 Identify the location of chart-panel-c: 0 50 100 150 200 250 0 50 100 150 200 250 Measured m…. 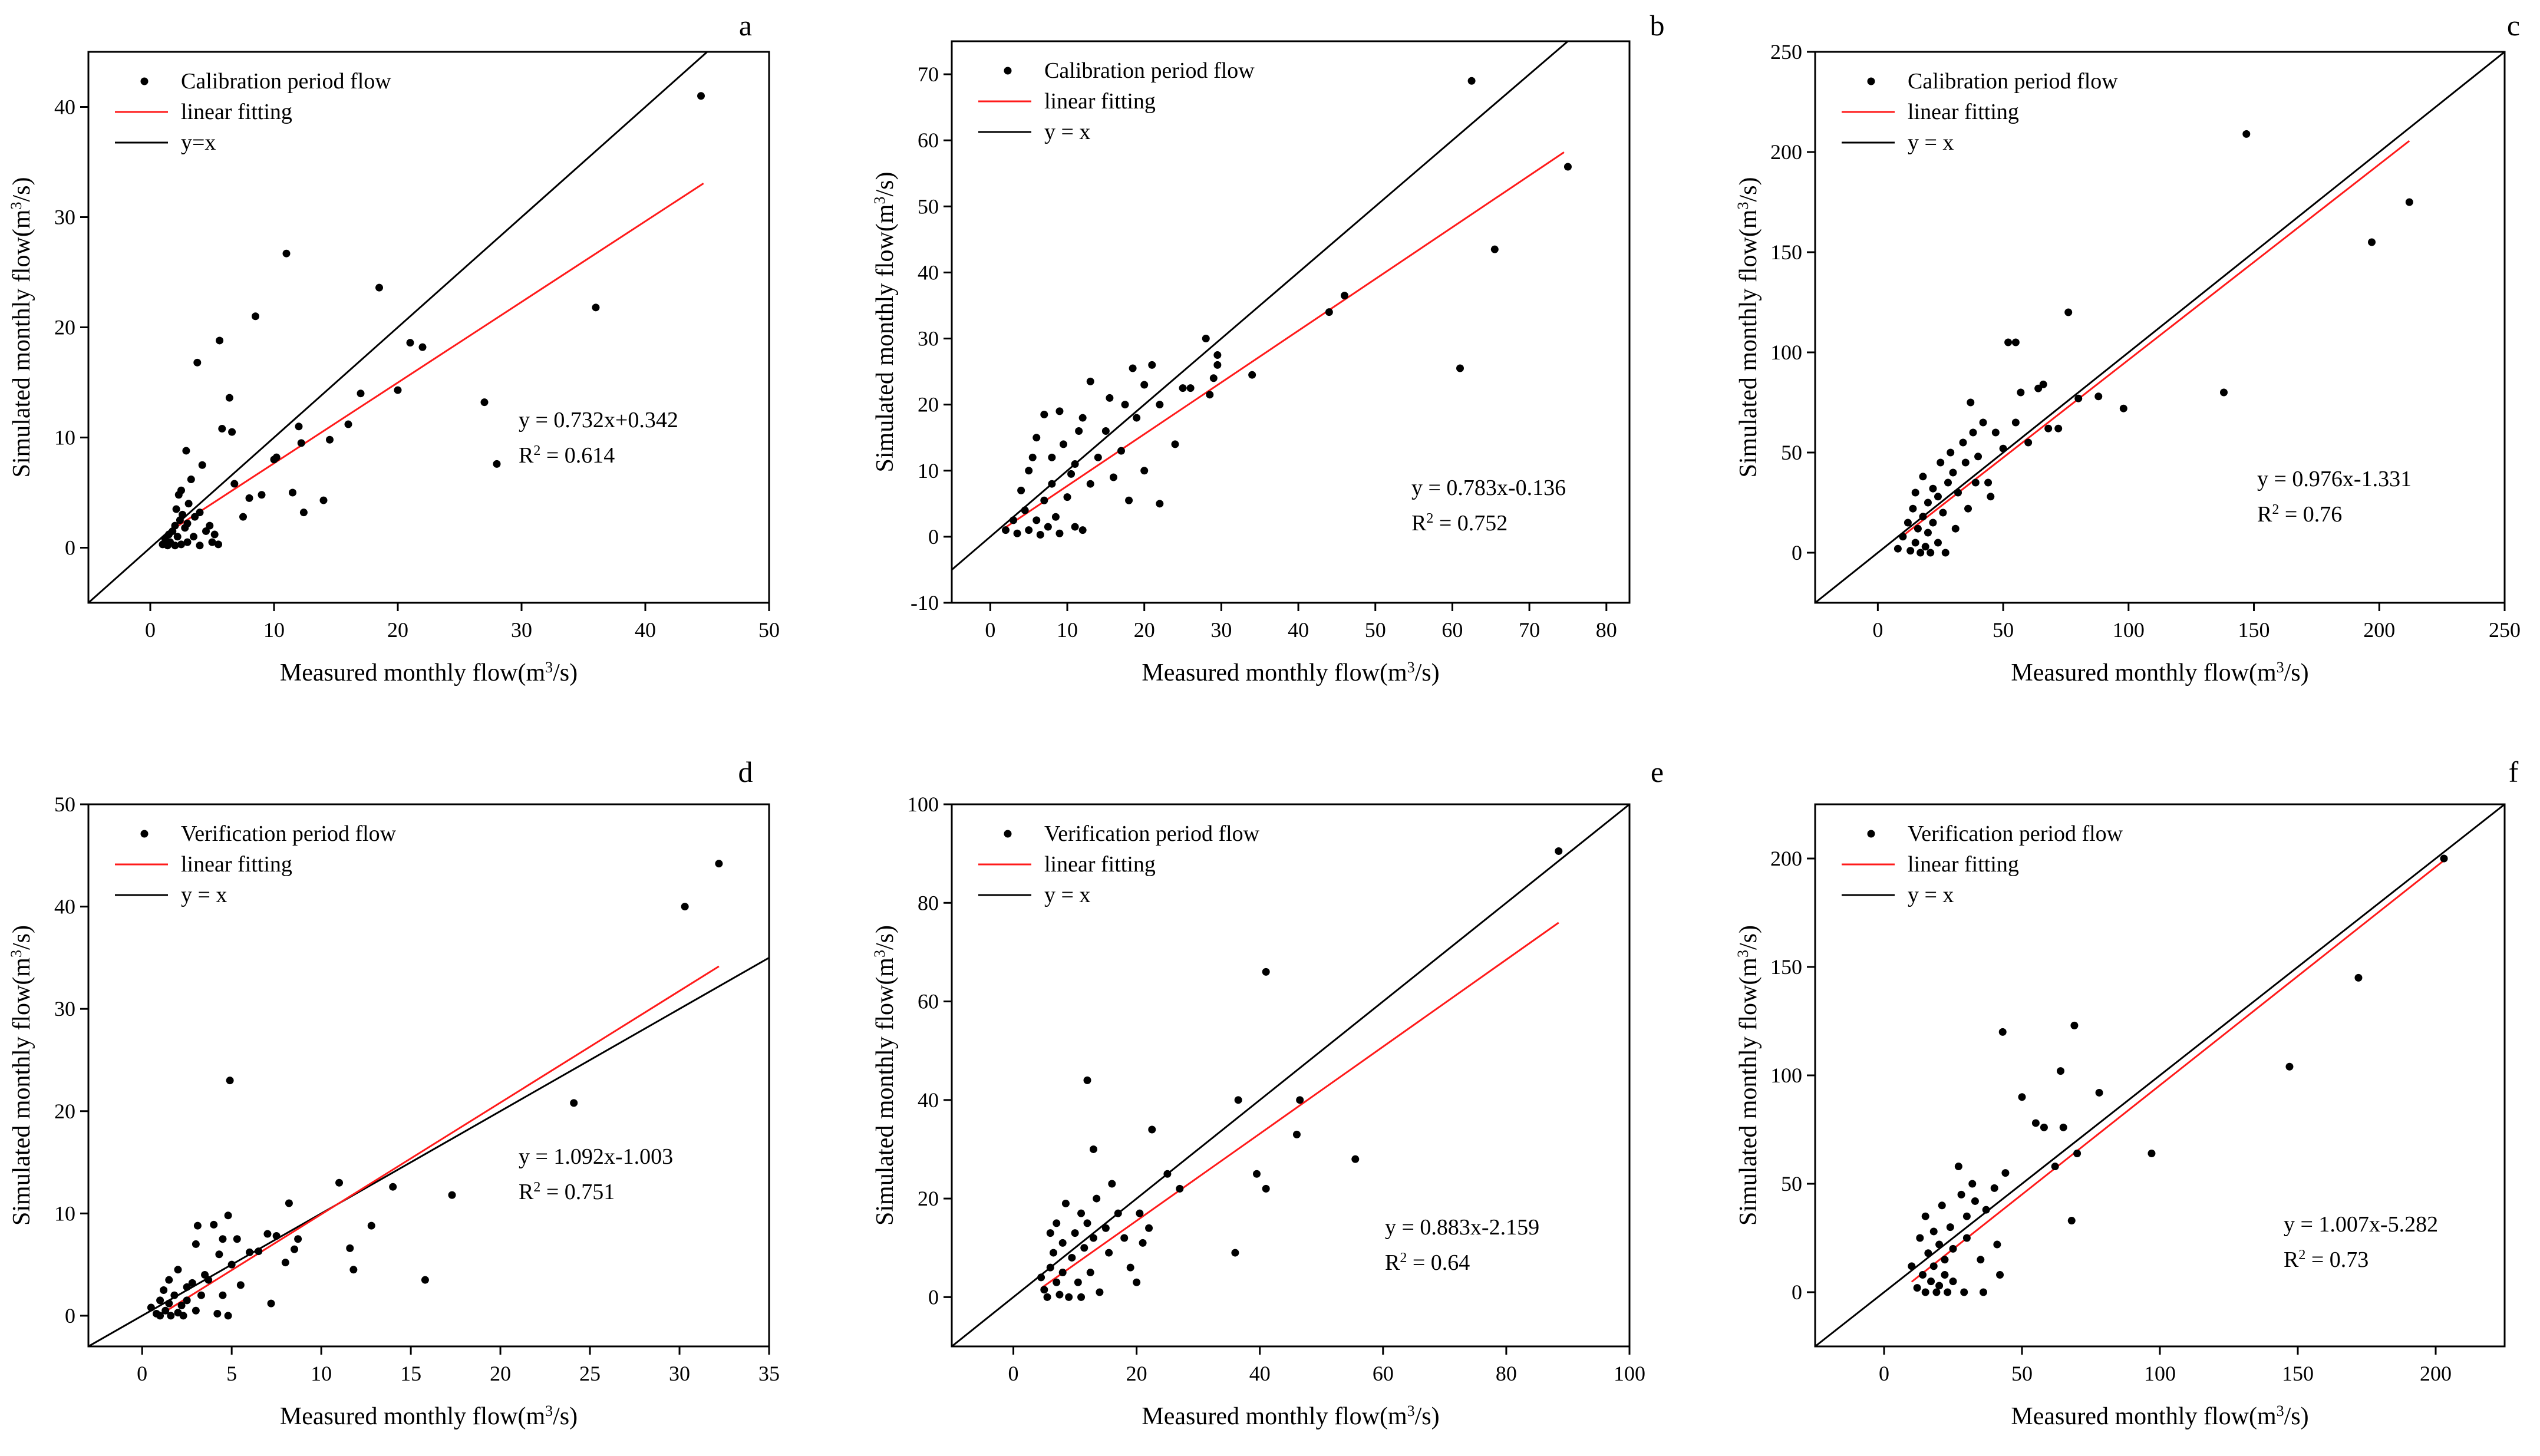
(2127, 347).